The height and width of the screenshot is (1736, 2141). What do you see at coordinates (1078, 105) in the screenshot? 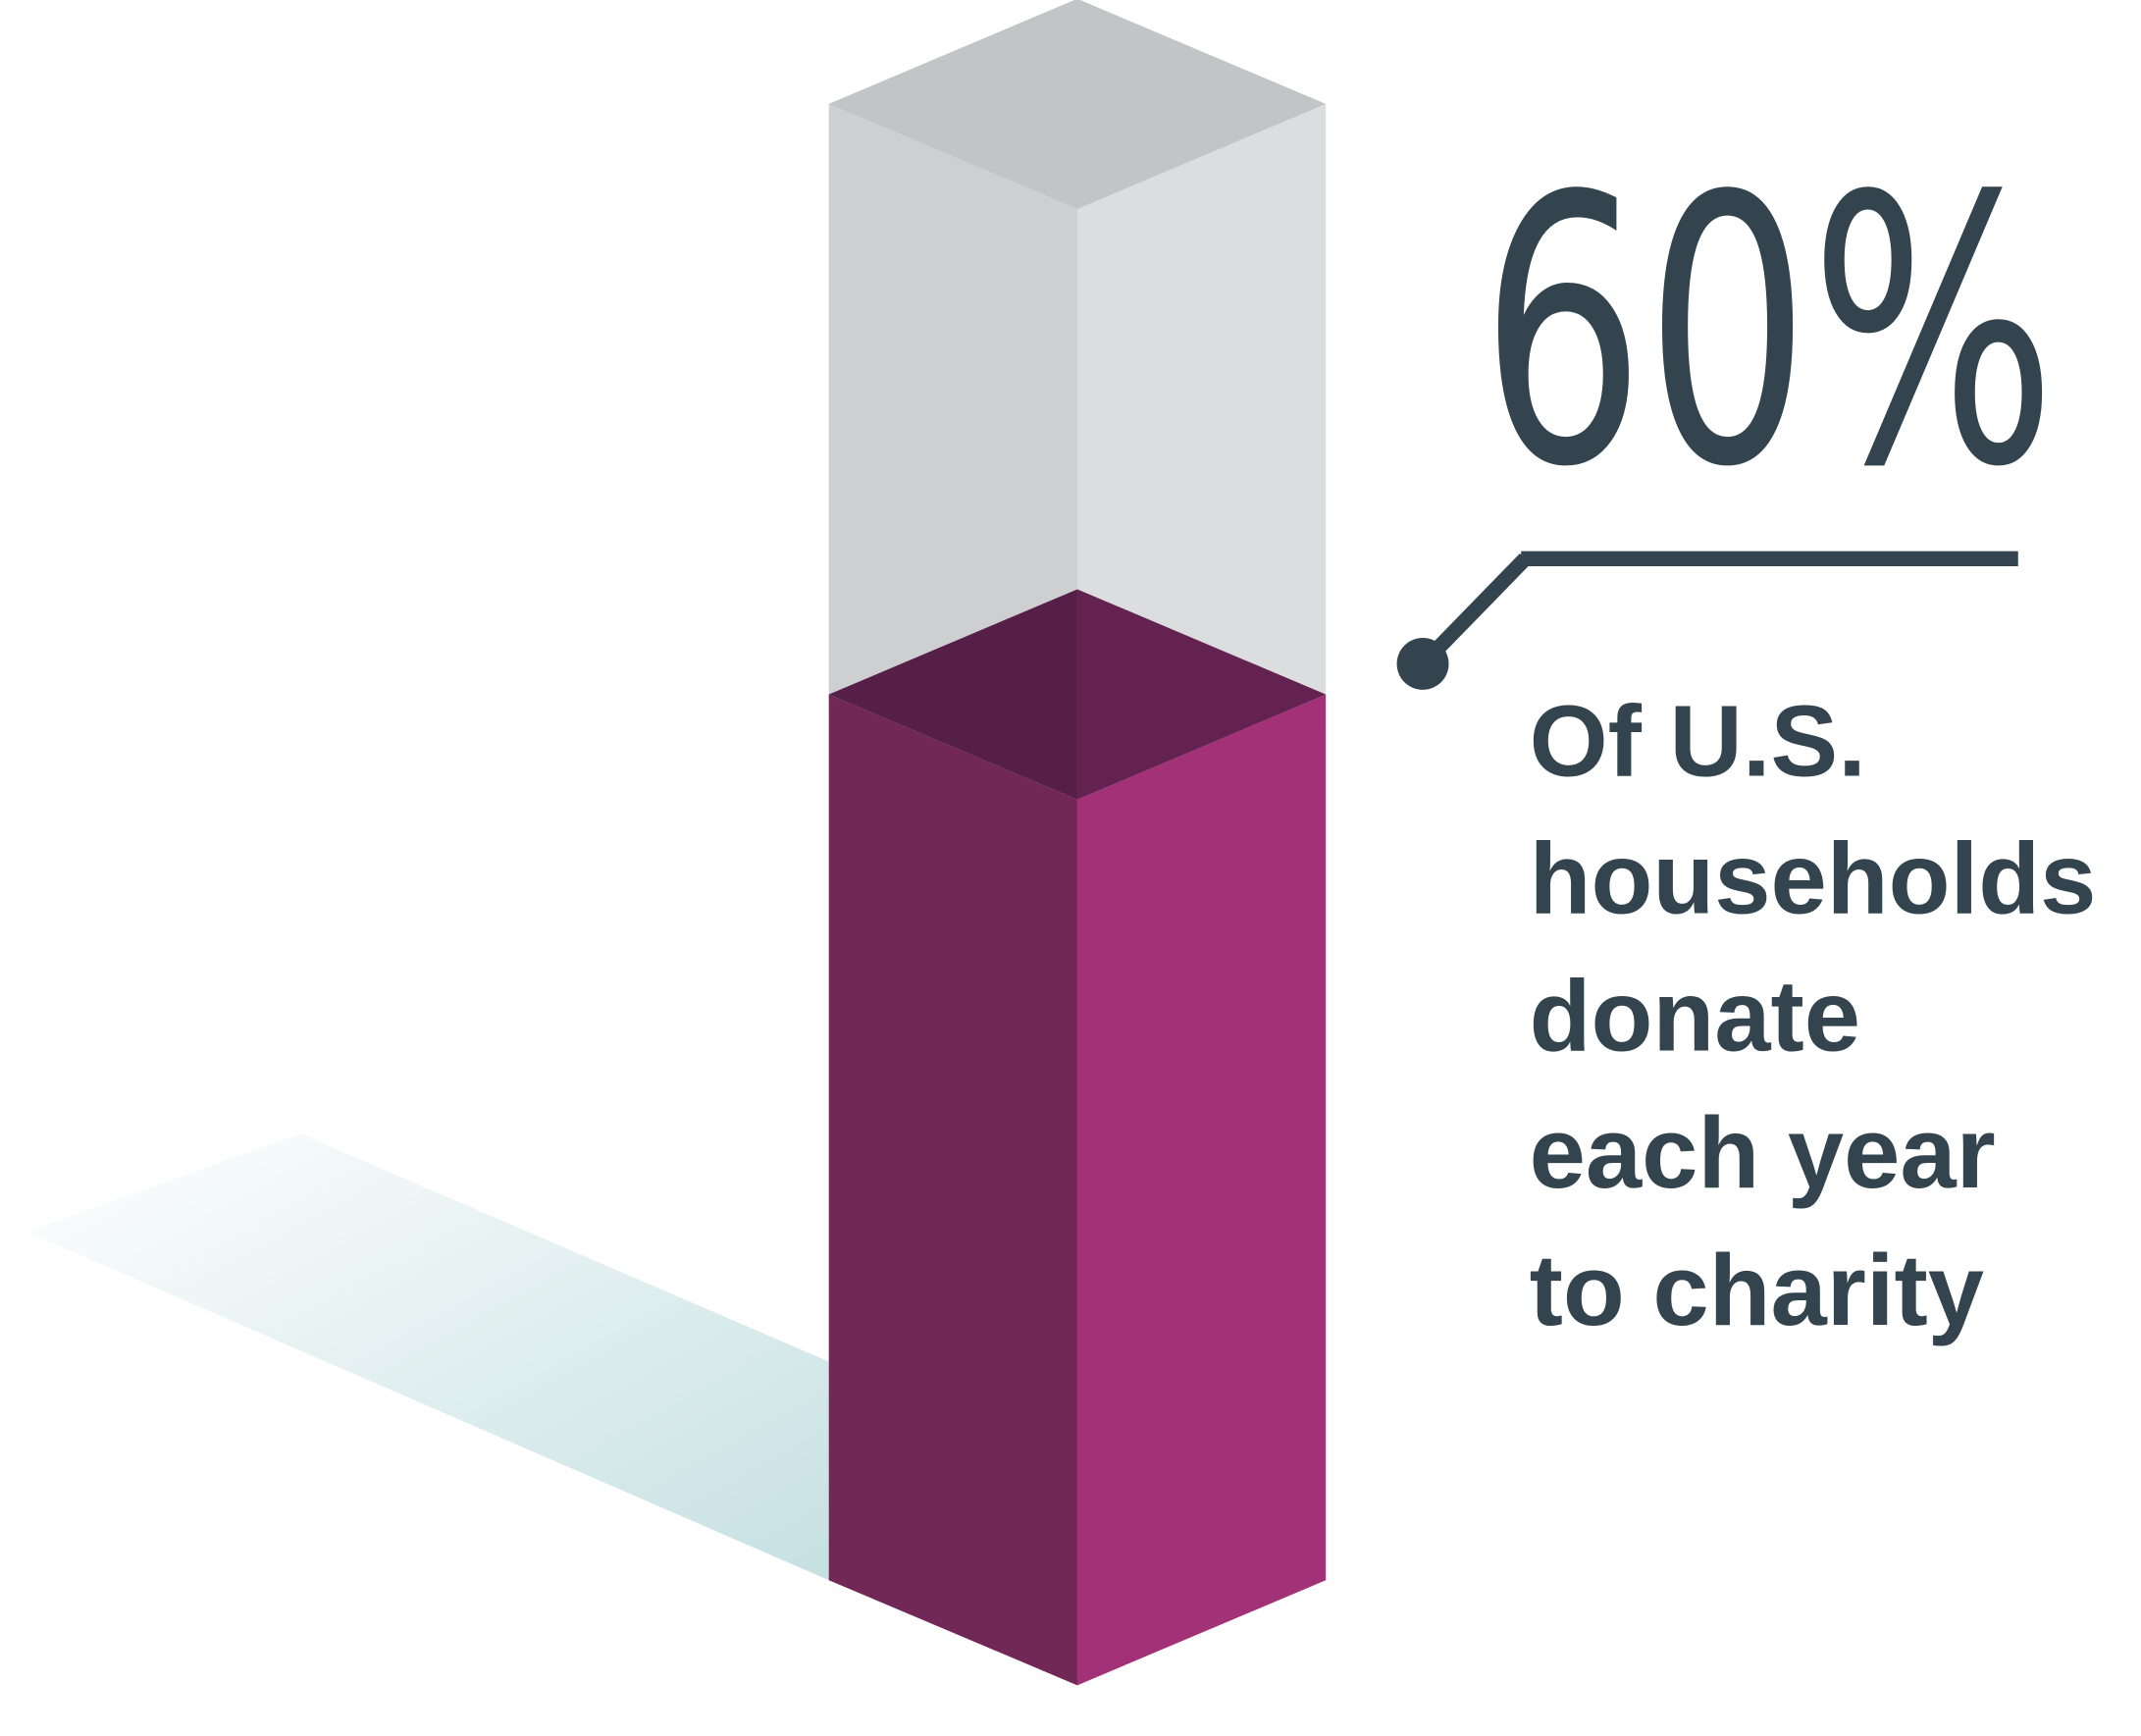
I see `bar-top` at bounding box center [1078, 105].